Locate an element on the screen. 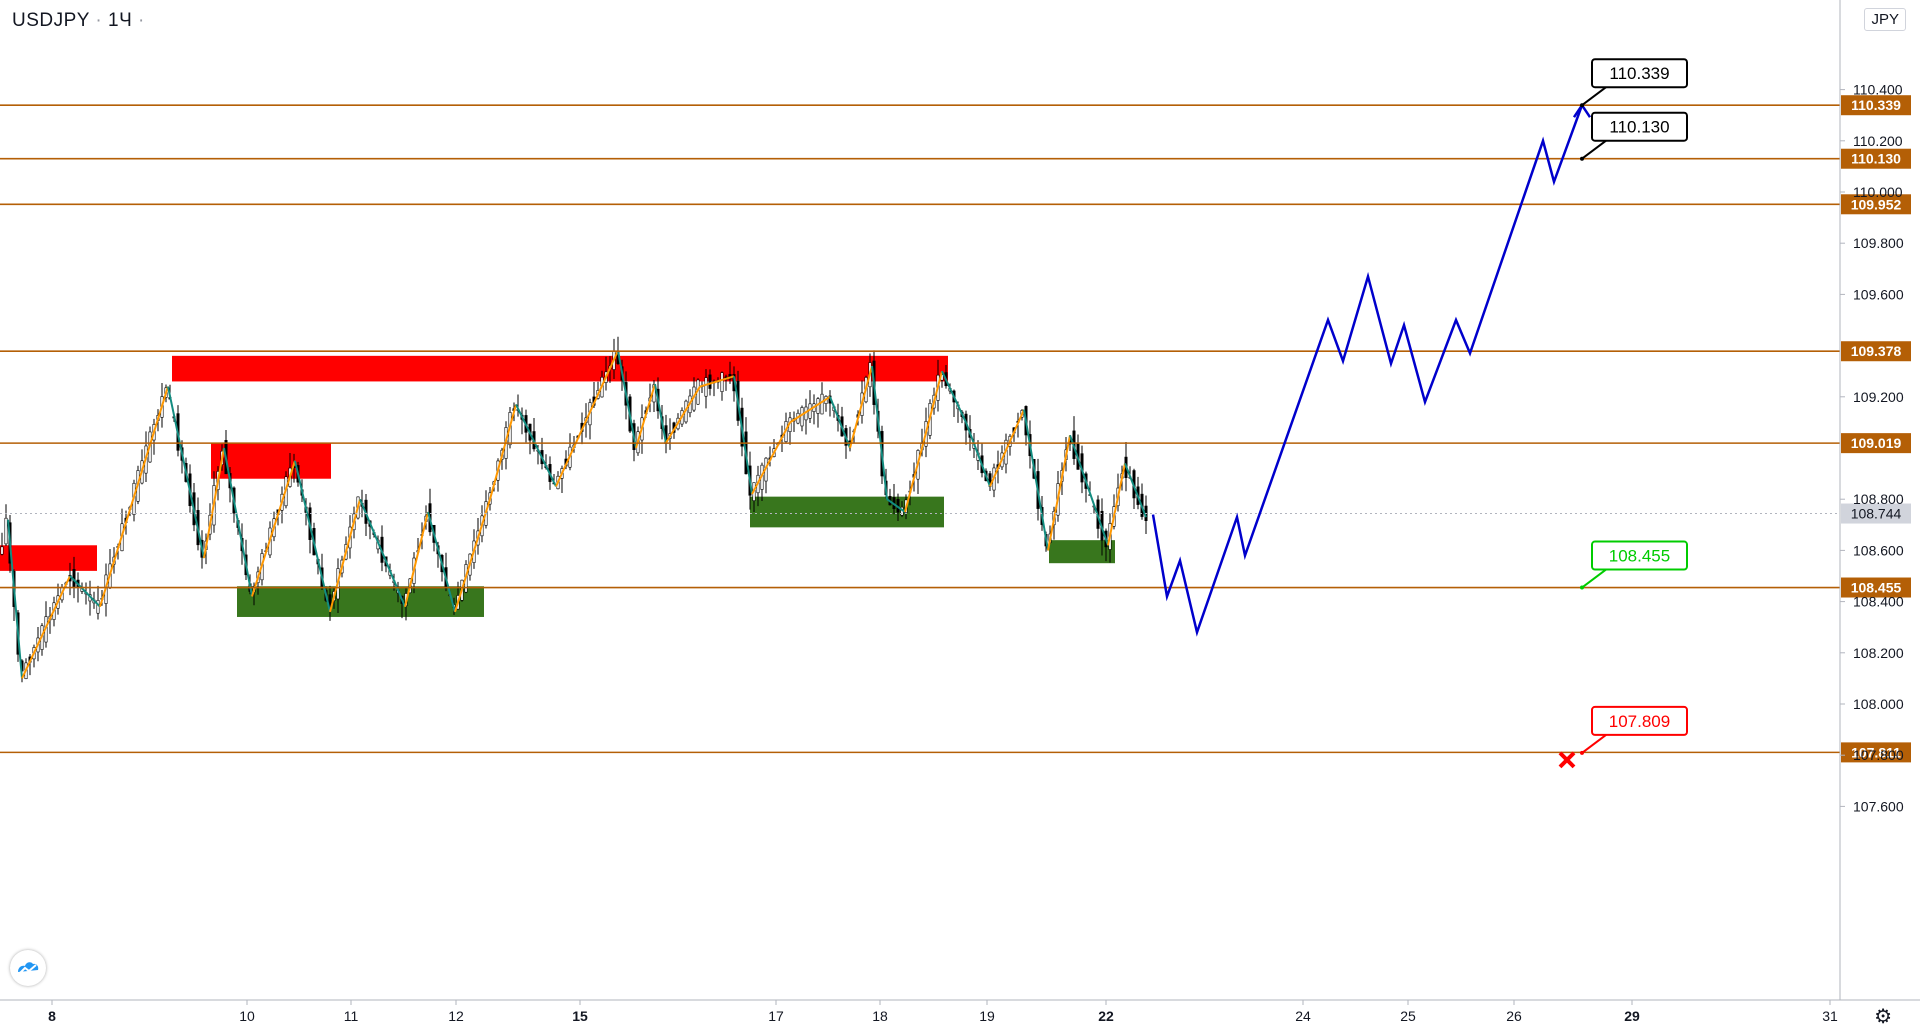 This screenshot has height=1036, width=1920. level-price-label: 108.455 is located at coordinates (1876, 588).